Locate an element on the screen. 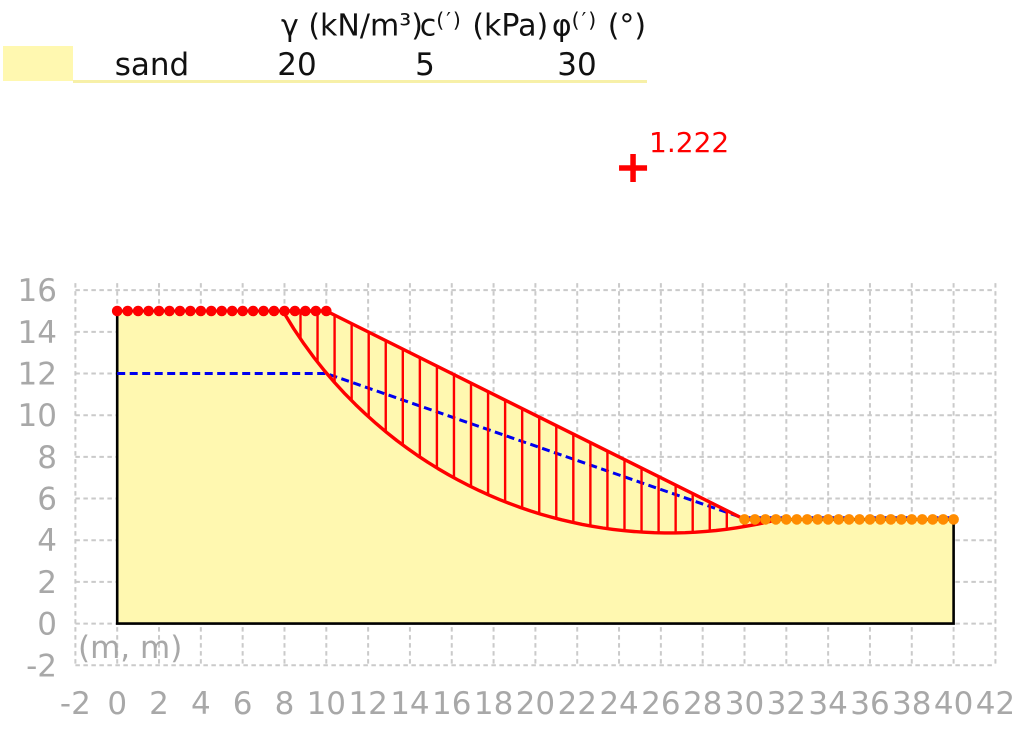 The width and height of the screenshot is (1024, 729). x-axis-tick-label: 42 is located at coordinates (995, 704).